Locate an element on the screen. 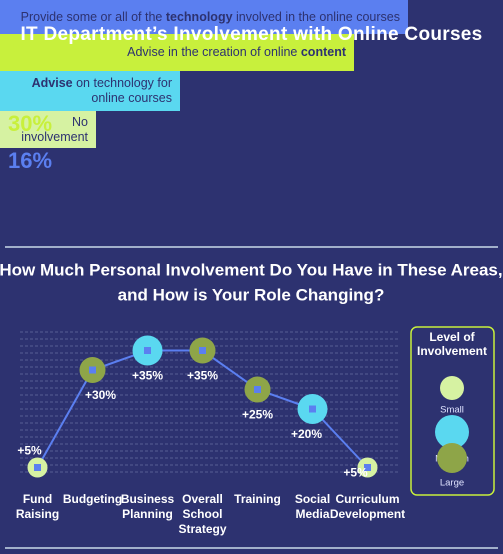  bar: No involvement is located at coordinates (48, 129).